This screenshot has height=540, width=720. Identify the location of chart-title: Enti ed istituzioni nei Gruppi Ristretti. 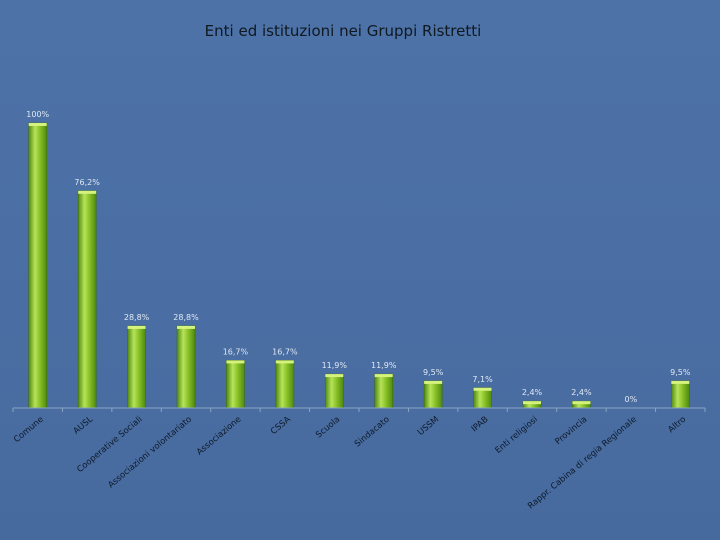
(343, 31).